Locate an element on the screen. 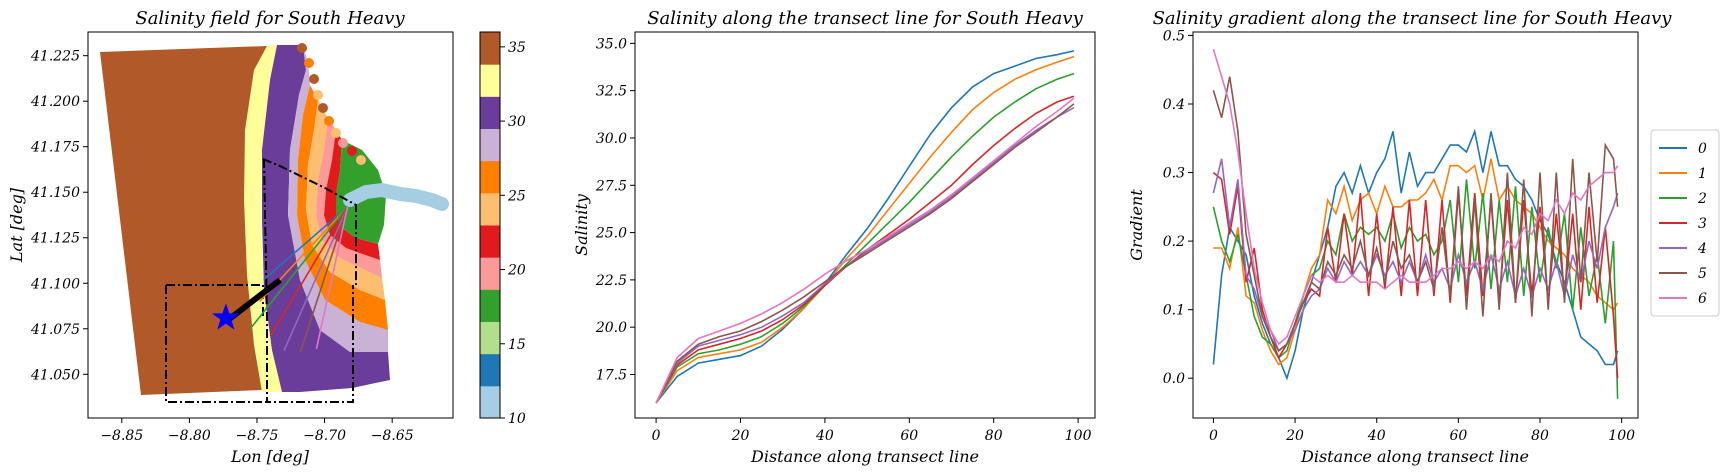 The width and height of the screenshot is (1724, 476). gradient-xtick-label: 80 is located at coordinates (1540, 436).